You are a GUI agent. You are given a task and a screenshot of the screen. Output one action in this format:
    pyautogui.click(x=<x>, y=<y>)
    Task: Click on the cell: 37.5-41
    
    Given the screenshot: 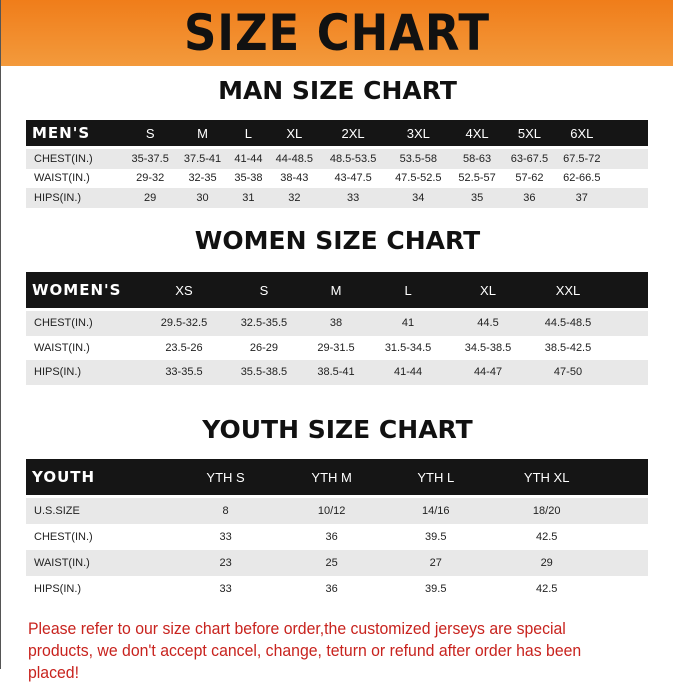 What is the action you would take?
    pyautogui.click(x=202, y=159)
    